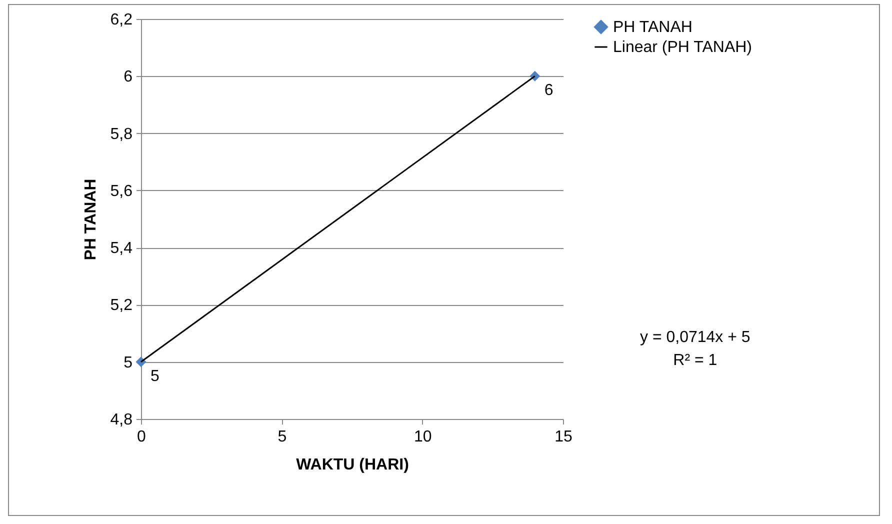  What do you see at coordinates (155, 376) in the screenshot?
I see `data-label: 5` at bounding box center [155, 376].